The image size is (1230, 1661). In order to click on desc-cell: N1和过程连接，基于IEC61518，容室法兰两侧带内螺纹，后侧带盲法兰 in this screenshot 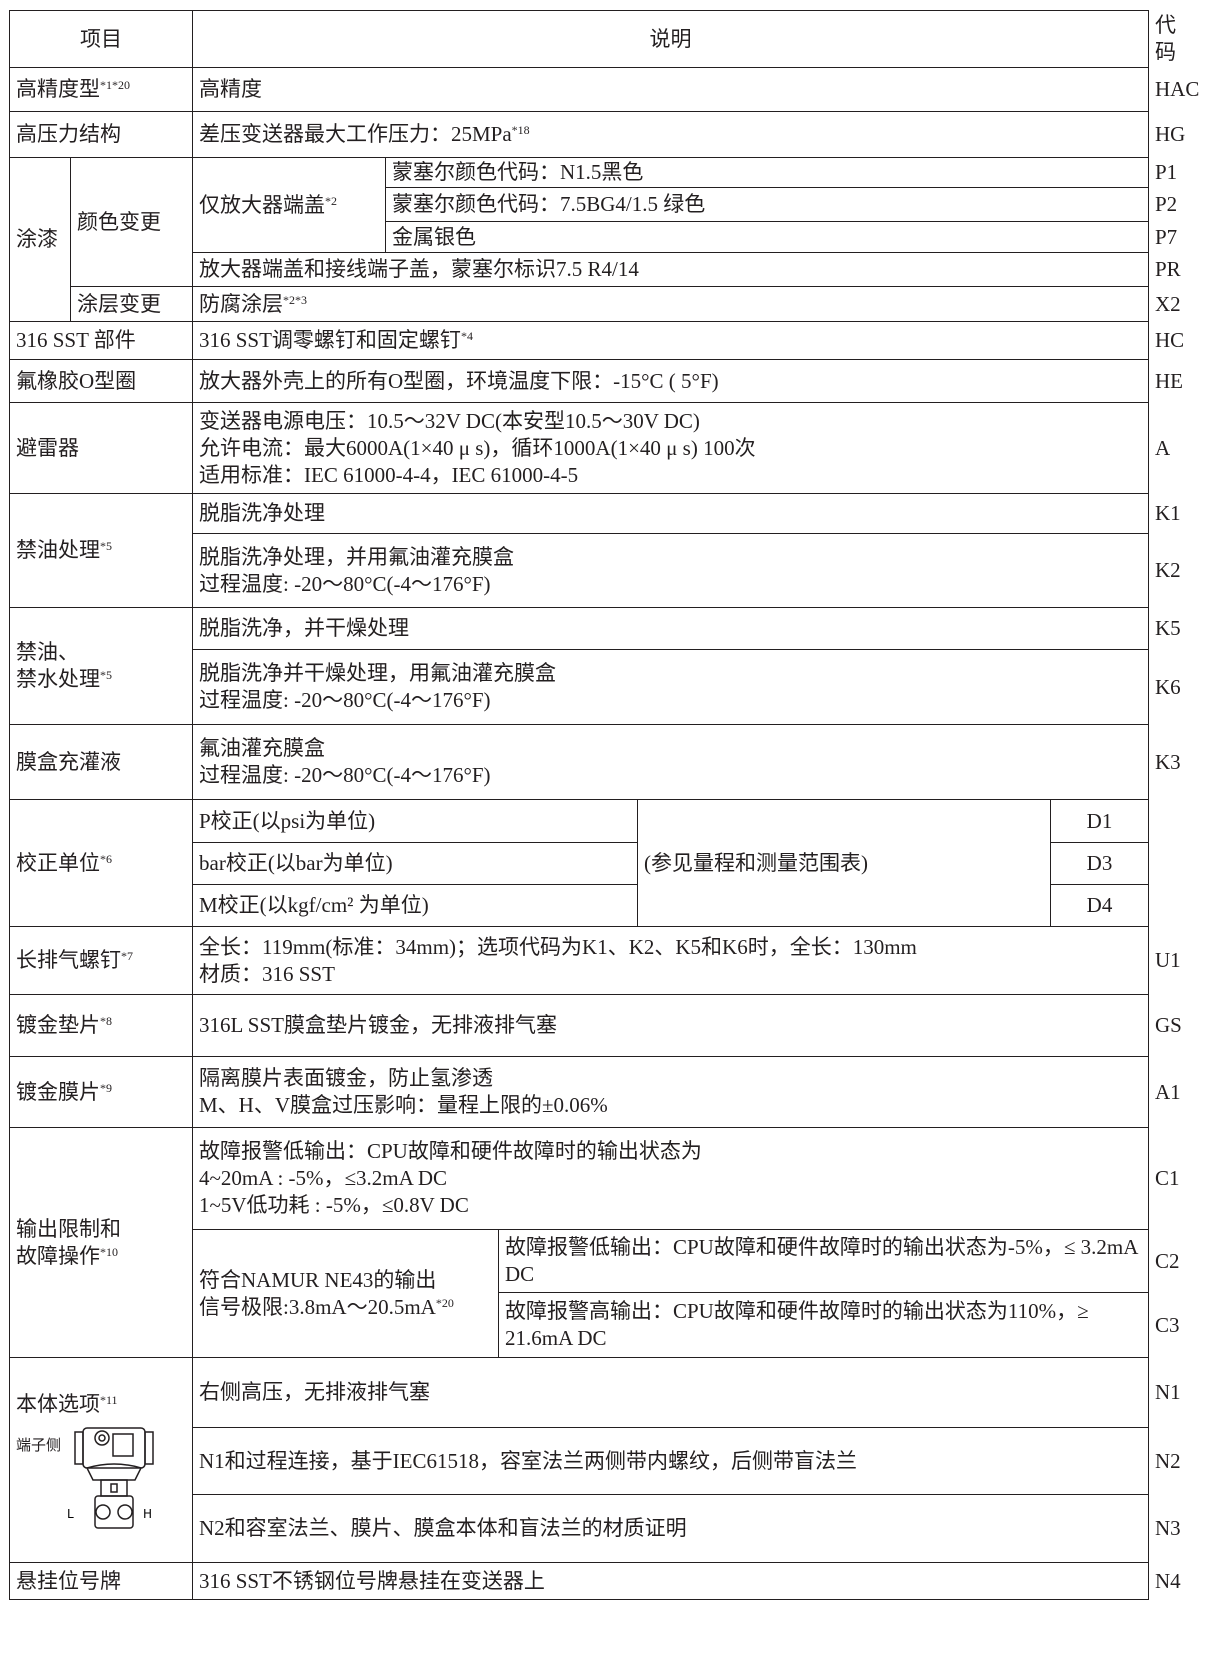, I will do `click(670, 1461)`.